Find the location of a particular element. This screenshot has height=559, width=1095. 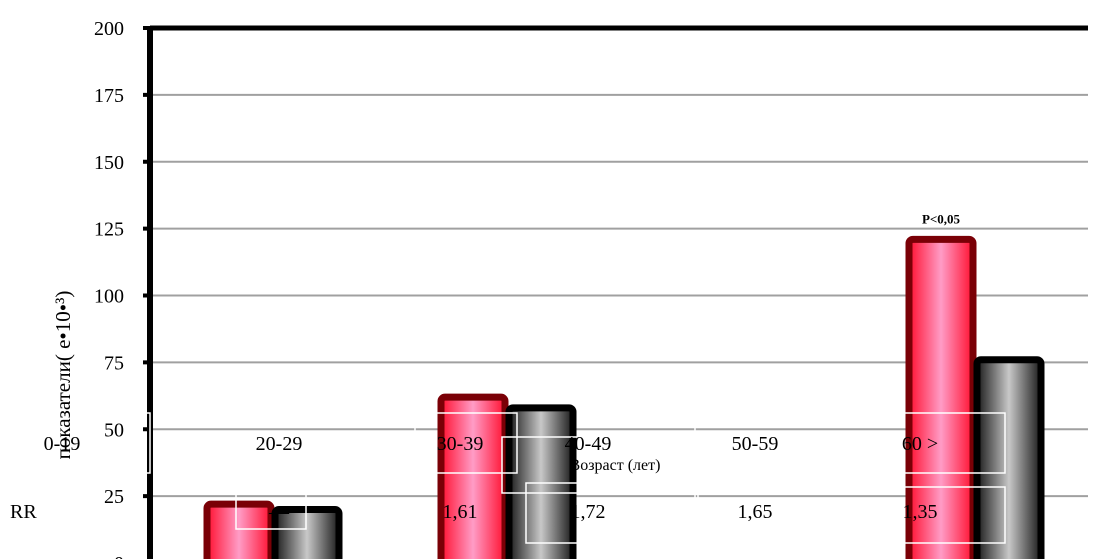

x-tick-label: 0-19 is located at coordinates (62, 444).